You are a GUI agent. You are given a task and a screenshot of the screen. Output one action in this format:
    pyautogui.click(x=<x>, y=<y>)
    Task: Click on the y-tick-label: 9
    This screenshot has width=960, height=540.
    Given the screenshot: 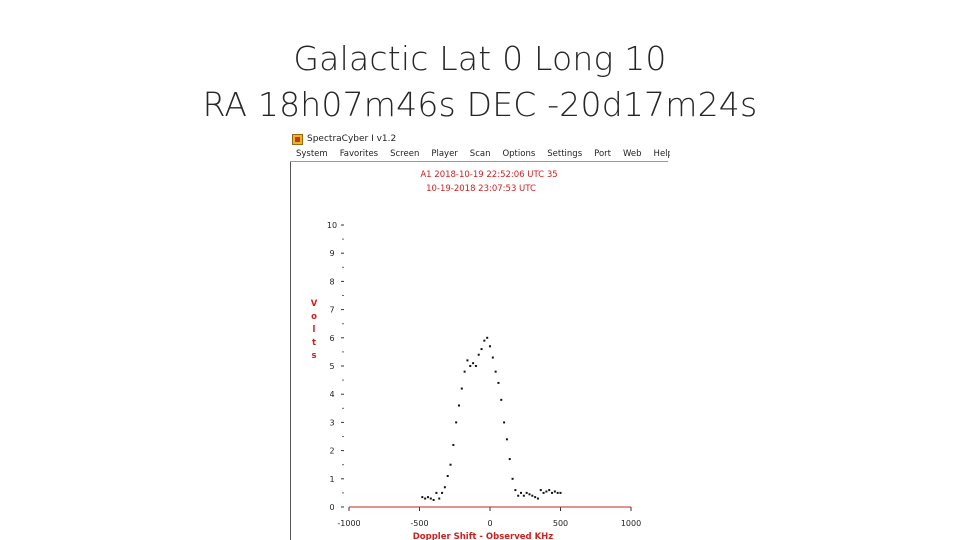 What is the action you would take?
    pyautogui.click(x=331, y=253)
    